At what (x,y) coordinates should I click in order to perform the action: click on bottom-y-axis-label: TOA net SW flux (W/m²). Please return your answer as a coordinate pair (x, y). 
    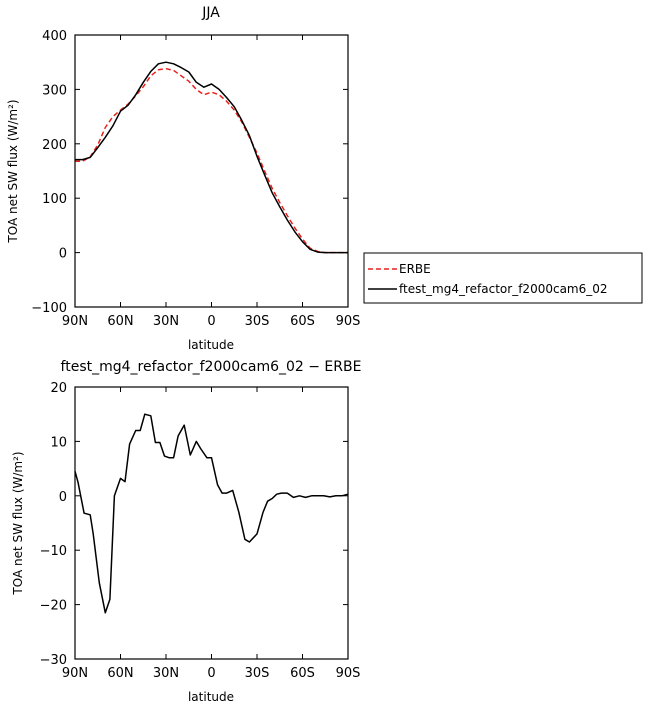
    Looking at the image, I should click on (18, 523).